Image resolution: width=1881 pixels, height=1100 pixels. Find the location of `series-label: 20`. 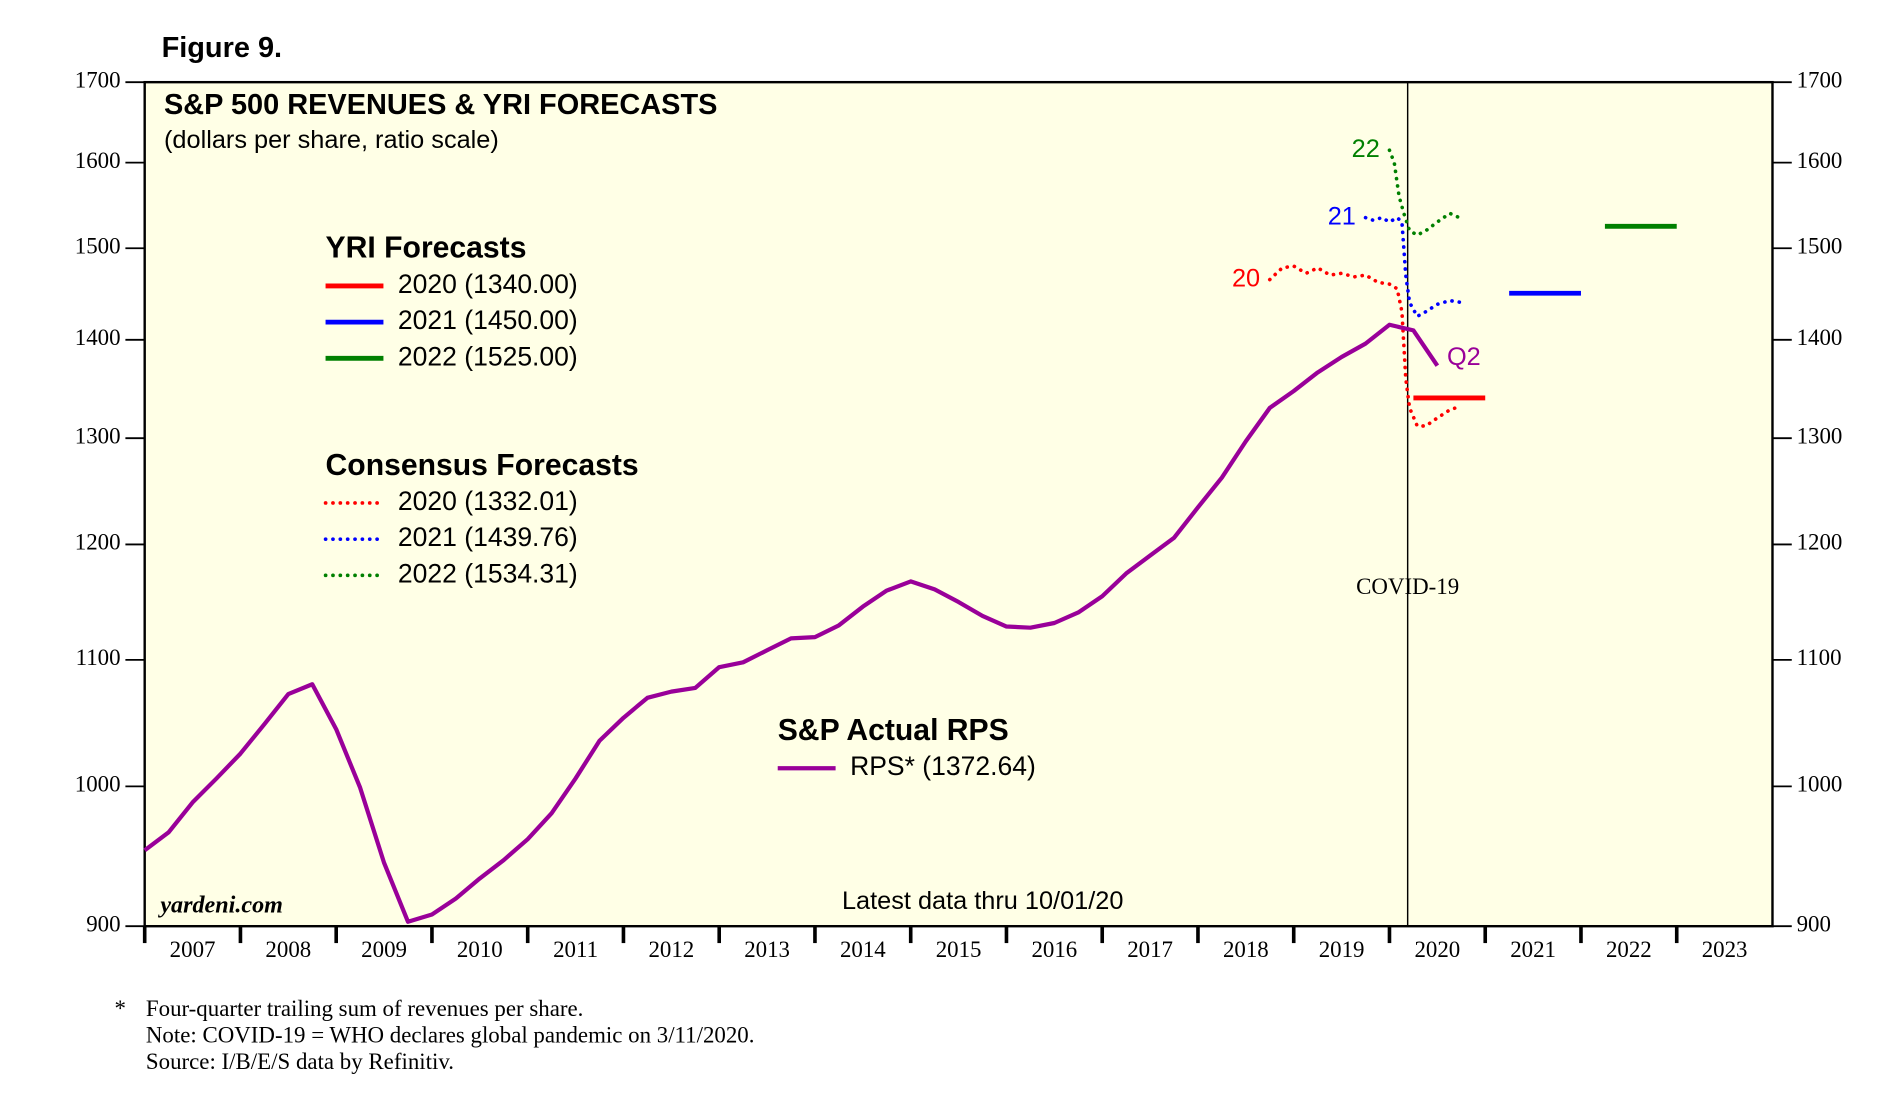

series-label: 20 is located at coordinates (1246, 278).